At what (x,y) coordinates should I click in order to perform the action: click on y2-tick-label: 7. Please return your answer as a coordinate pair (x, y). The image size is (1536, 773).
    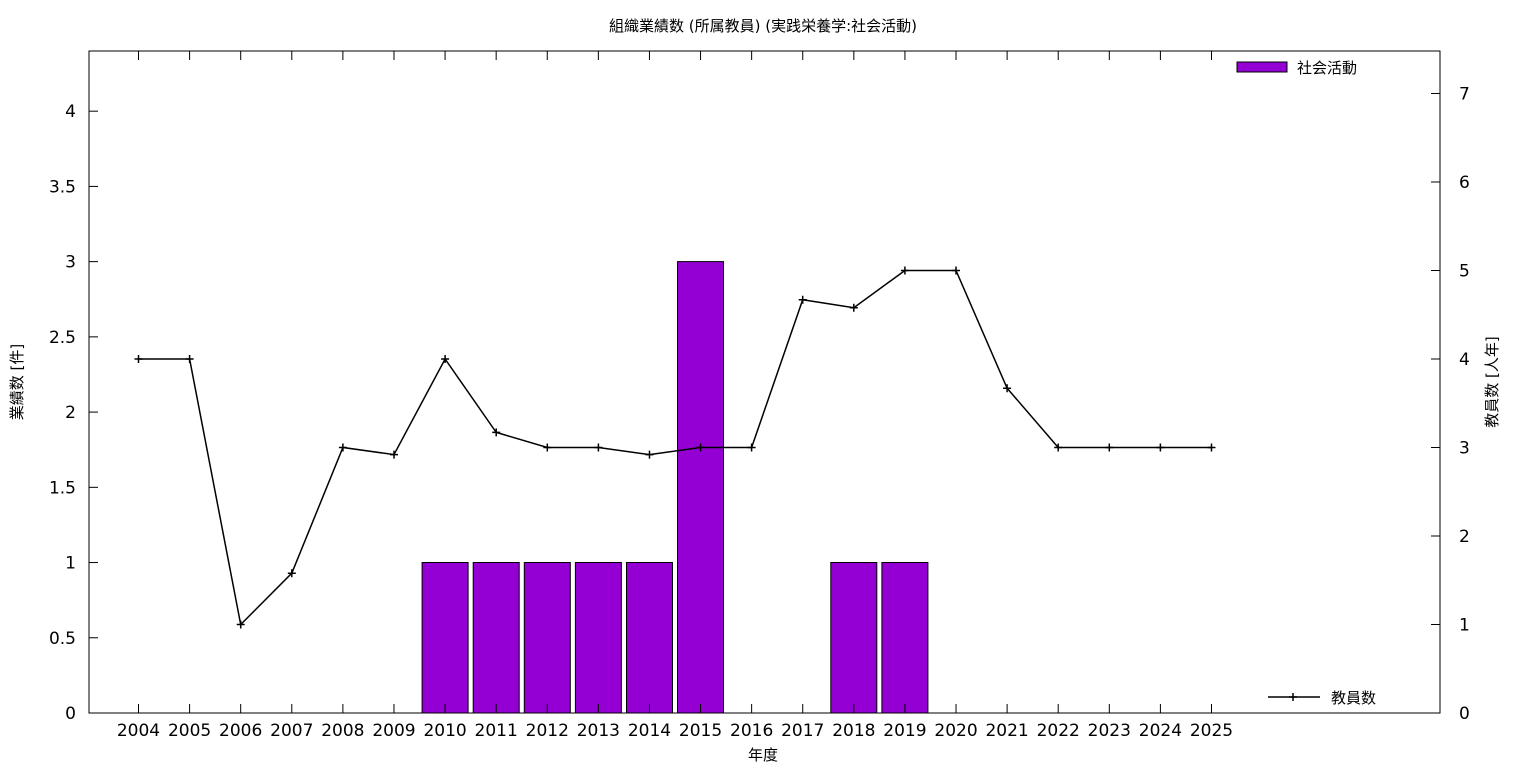
    Looking at the image, I should click on (1464, 94).